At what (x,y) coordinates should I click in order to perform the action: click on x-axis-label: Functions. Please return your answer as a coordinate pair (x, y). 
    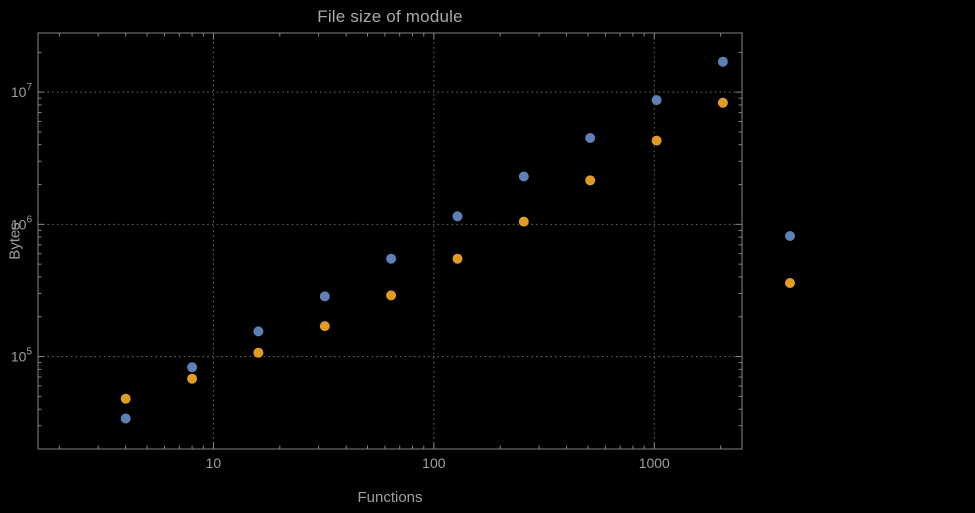
    Looking at the image, I should click on (390, 497).